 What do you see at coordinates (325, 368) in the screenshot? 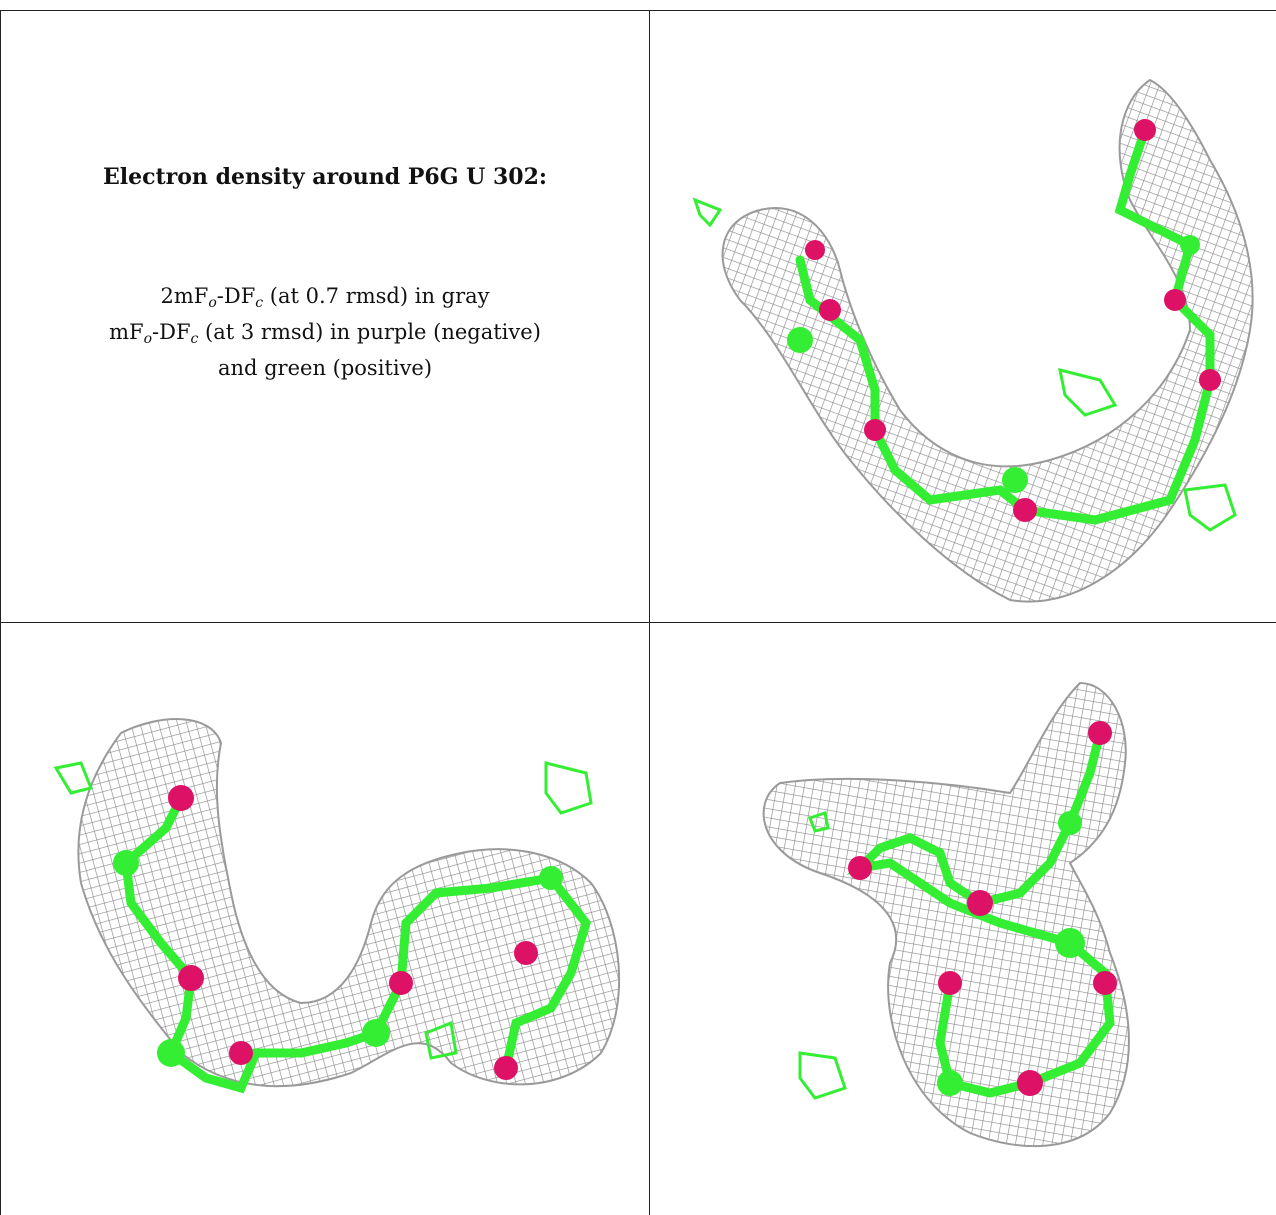
I see `caption-line-3: and green (positive)` at bounding box center [325, 368].